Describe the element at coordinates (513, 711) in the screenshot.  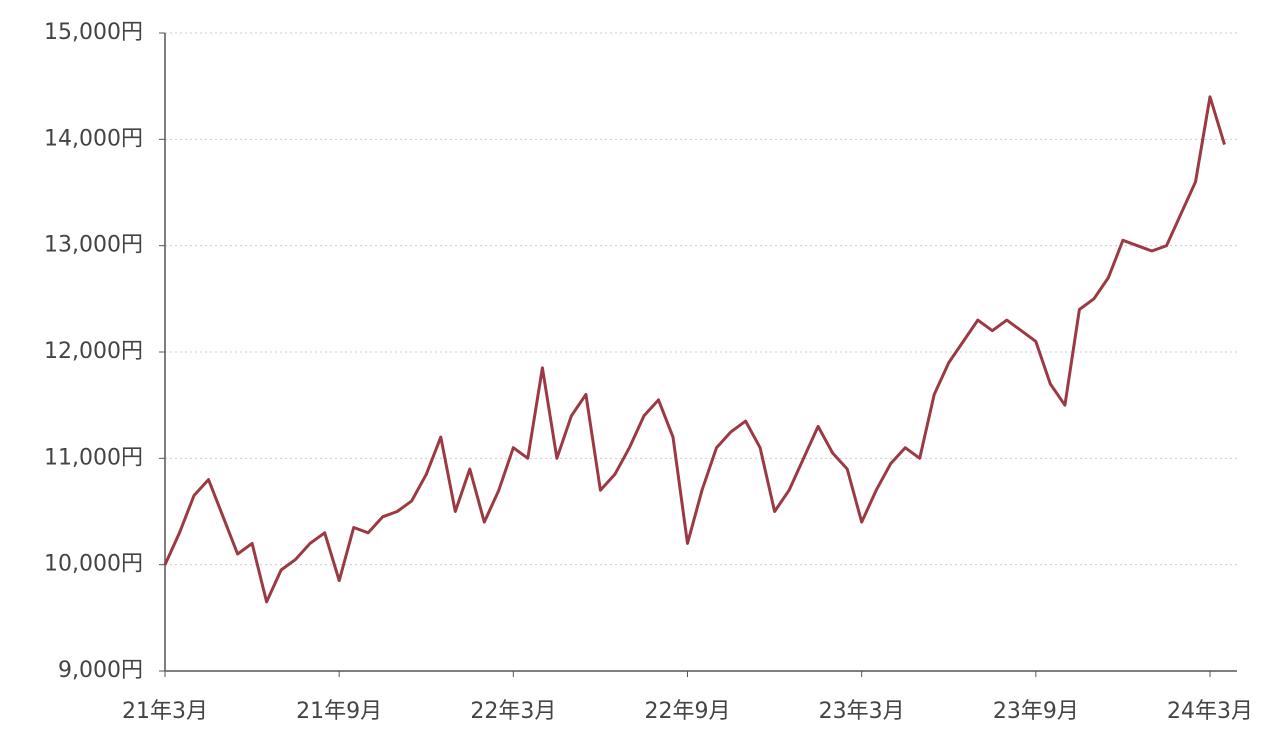
I see `x-tick-label: 22年3月` at that location.